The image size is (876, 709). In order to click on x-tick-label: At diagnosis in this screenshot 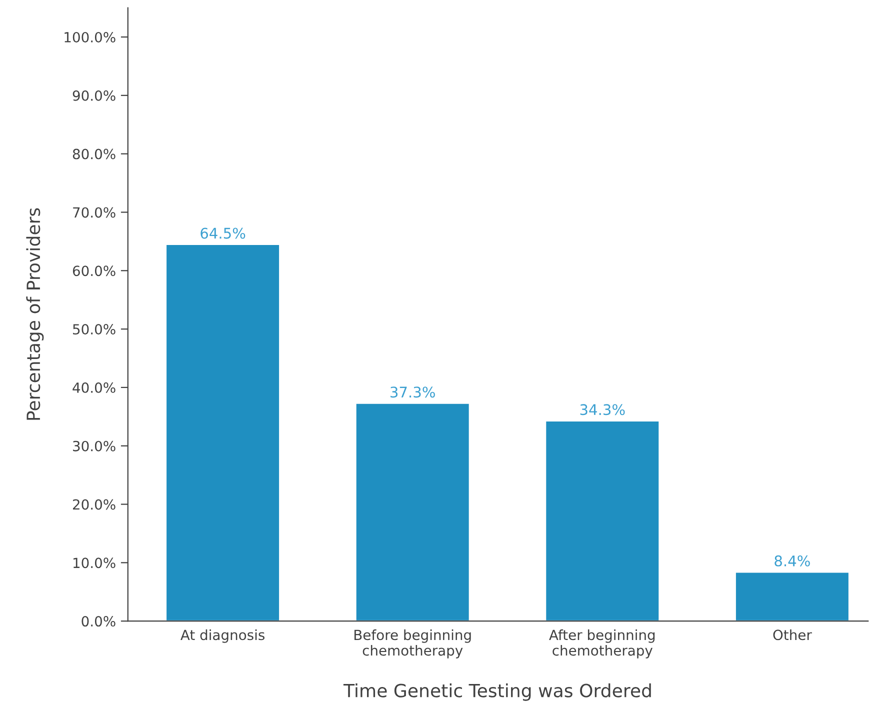, I will do `click(222, 636)`.